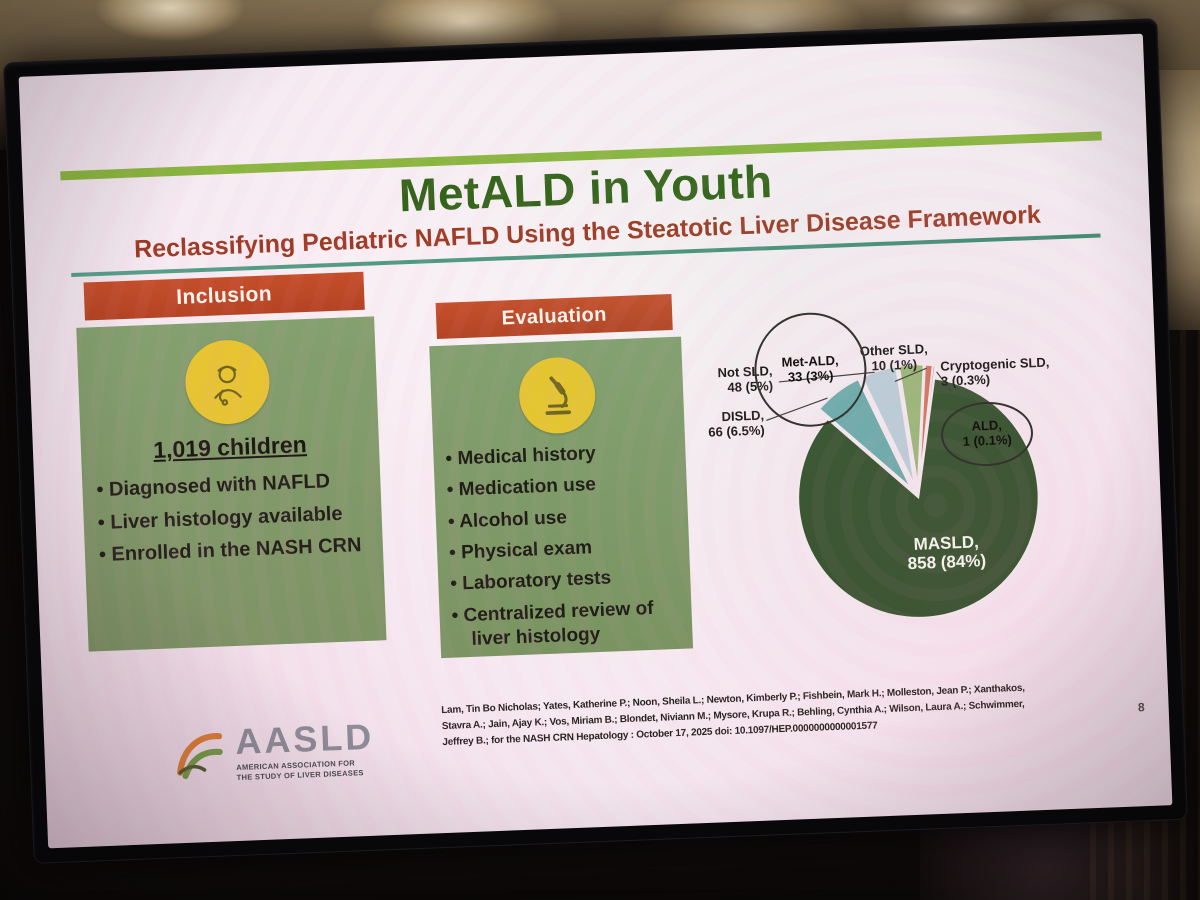 Image resolution: width=1200 pixels, height=900 pixels. Describe the element at coordinates (888, 425) in the screenshot. I see `pie-slice-not-sld` at that location.